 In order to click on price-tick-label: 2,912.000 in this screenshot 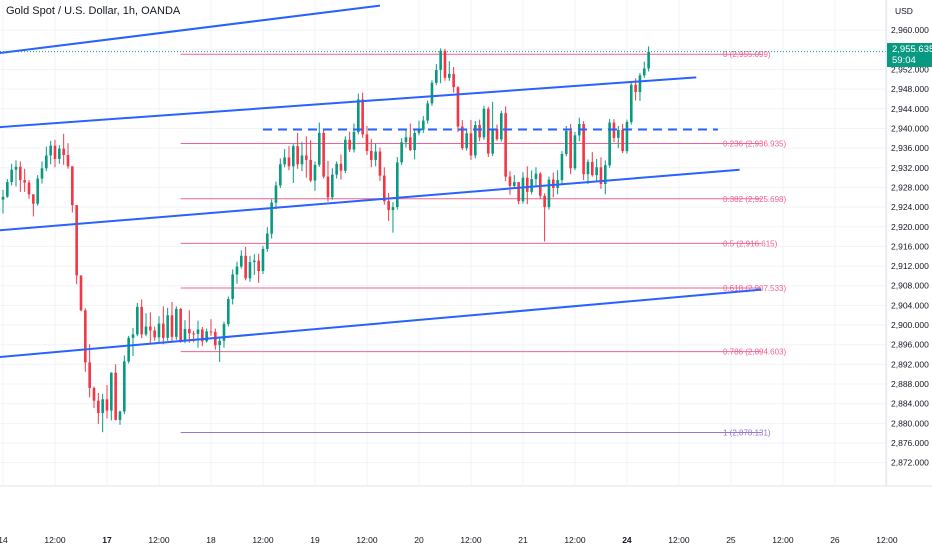, I will do `click(910, 266)`.